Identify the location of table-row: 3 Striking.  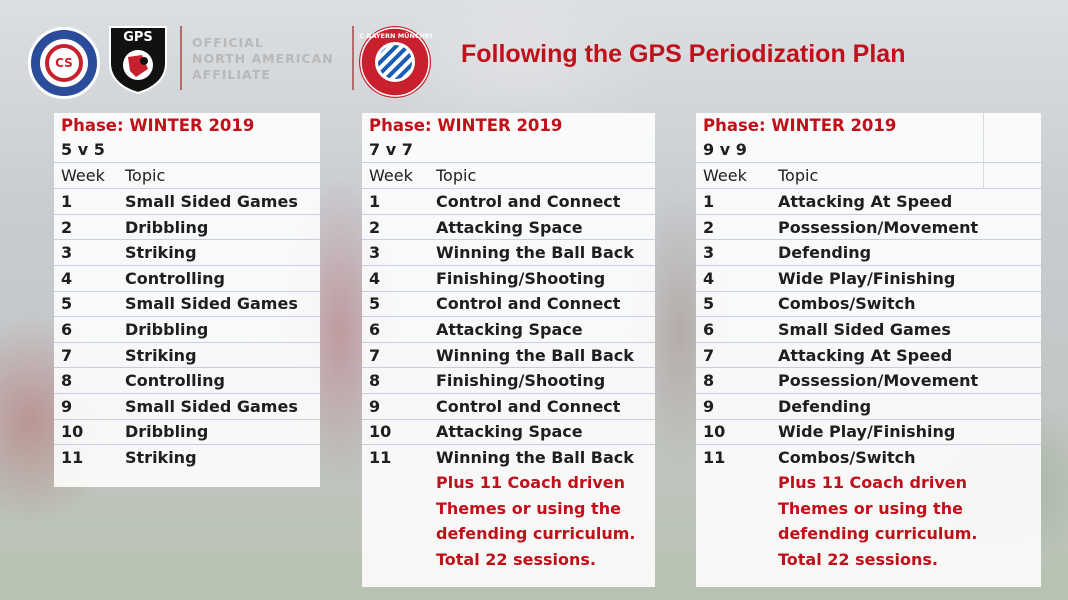
(187, 252).